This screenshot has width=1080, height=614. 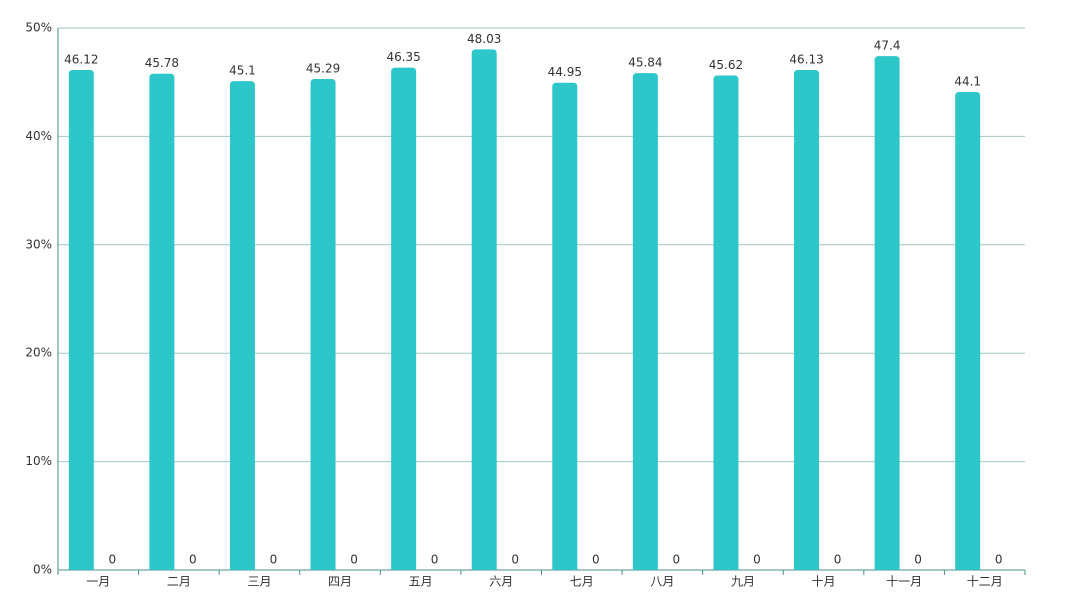 I want to click on x-tick-label: 九月, so click(x=743, y=582).